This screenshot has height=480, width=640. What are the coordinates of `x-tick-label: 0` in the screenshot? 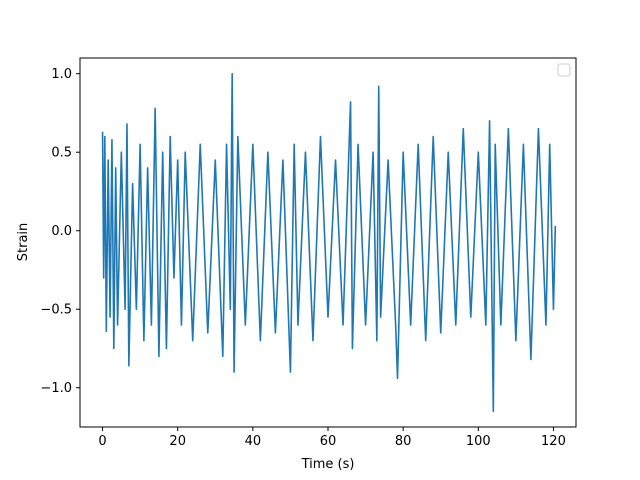 It's located at (102, 441).